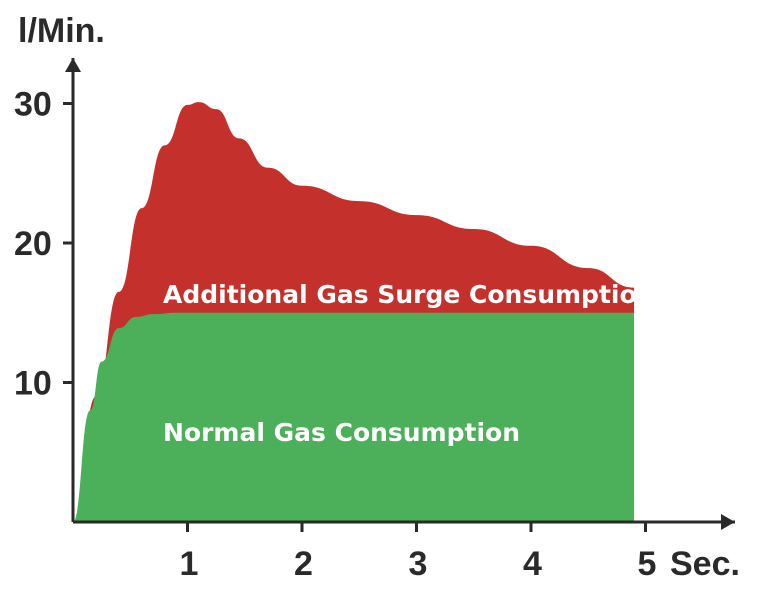 This screenshot has width=757, height=590. I want to click on y-tick-label-20: 20, so click(33, 244).